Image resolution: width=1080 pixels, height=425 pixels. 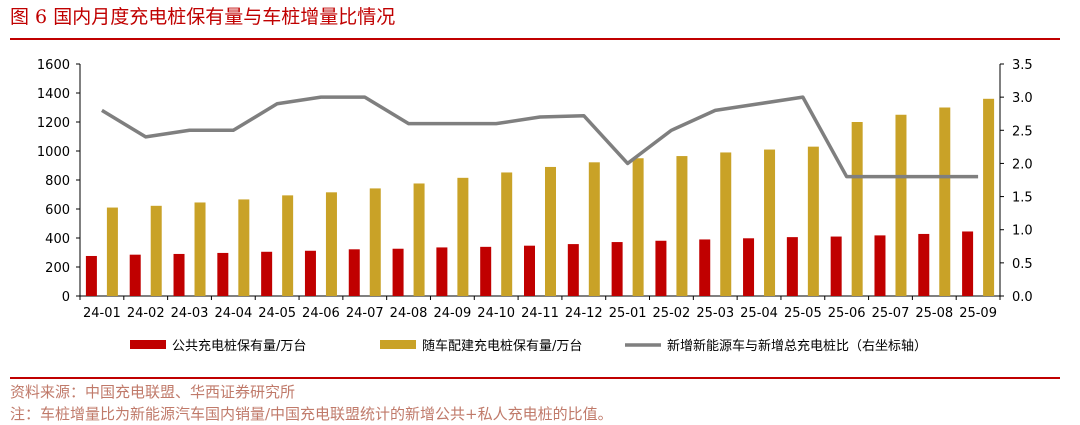 What do you see at coordinates (535, 39) in the screenshot?
I see `title-divider` at bounding box center [535, 39].